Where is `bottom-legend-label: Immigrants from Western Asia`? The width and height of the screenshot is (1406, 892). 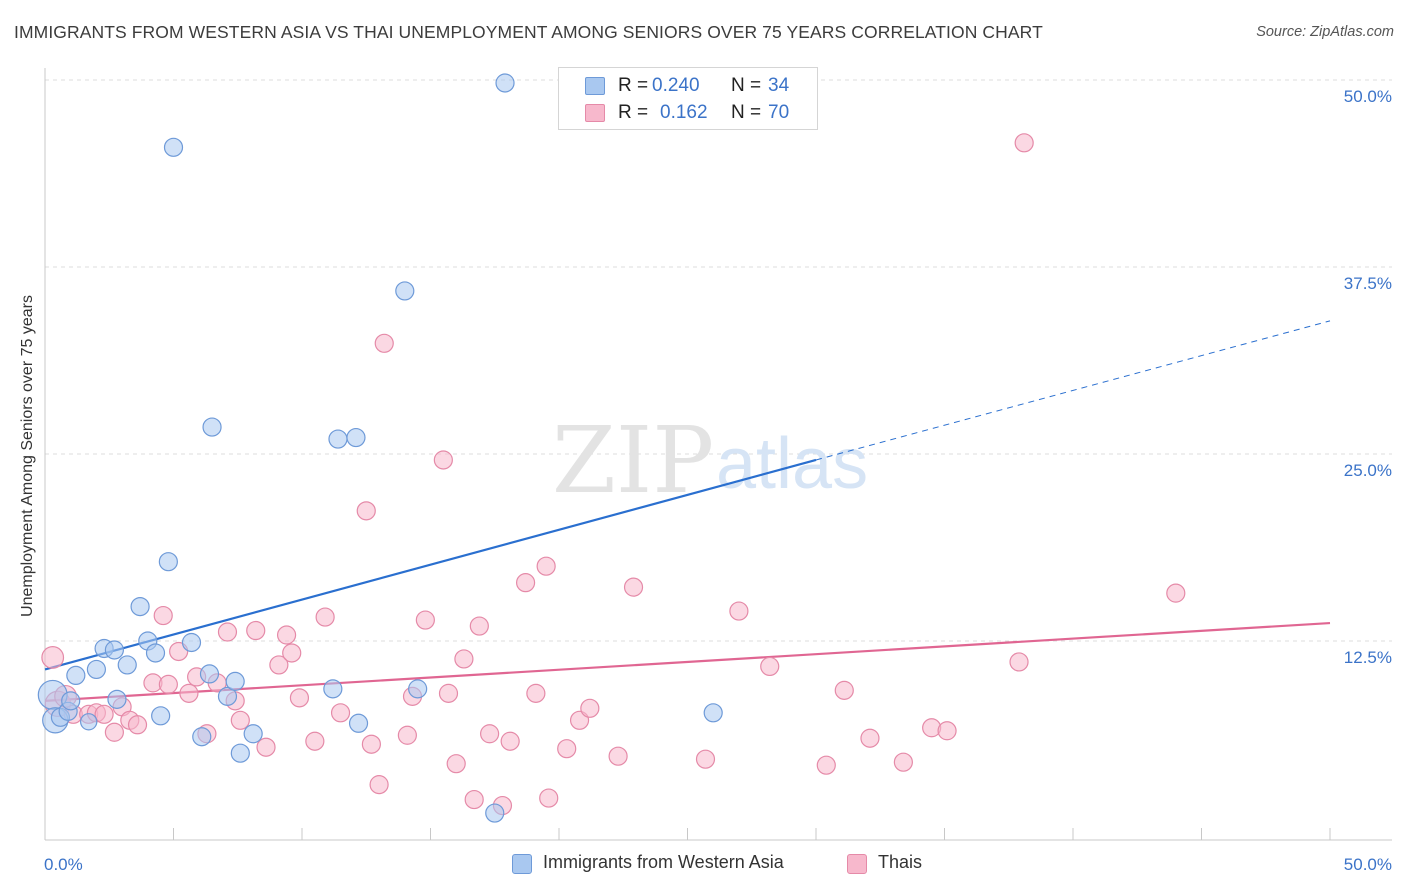
bottom-legend-label: Immigrants from Western Asia is located at coordinates (663, 862).